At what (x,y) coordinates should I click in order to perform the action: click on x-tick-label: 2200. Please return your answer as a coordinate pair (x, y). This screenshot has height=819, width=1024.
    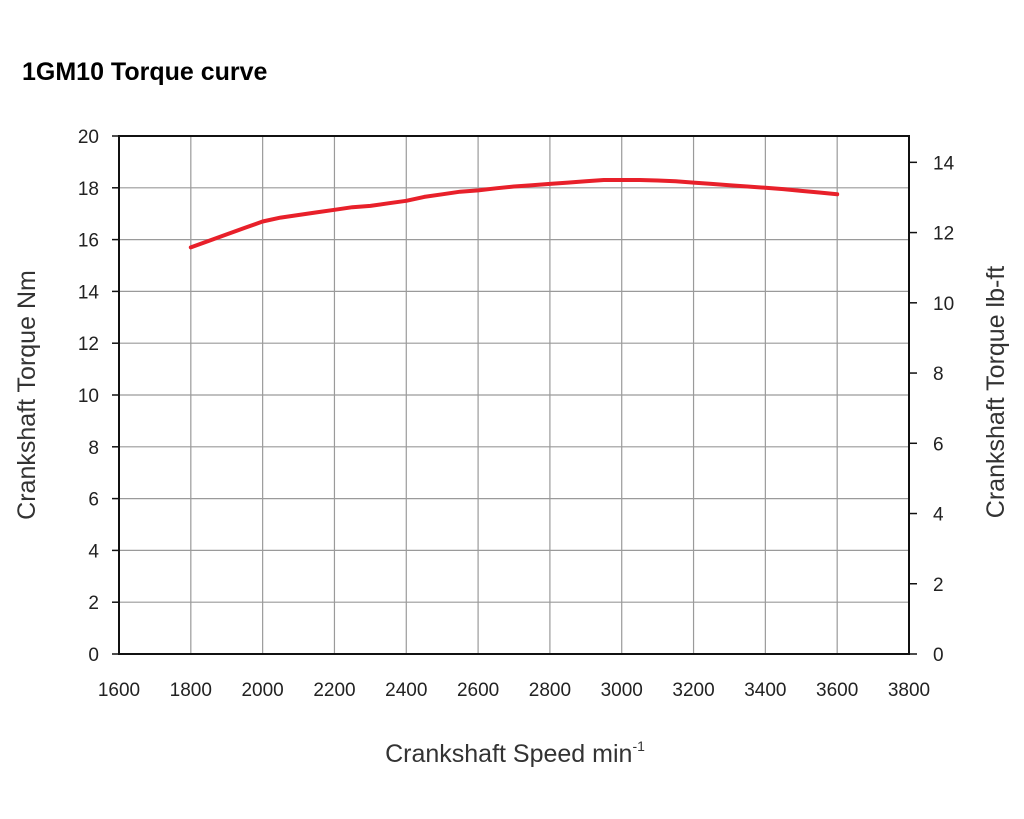
    Looking at the image, I should click on (334, 690).